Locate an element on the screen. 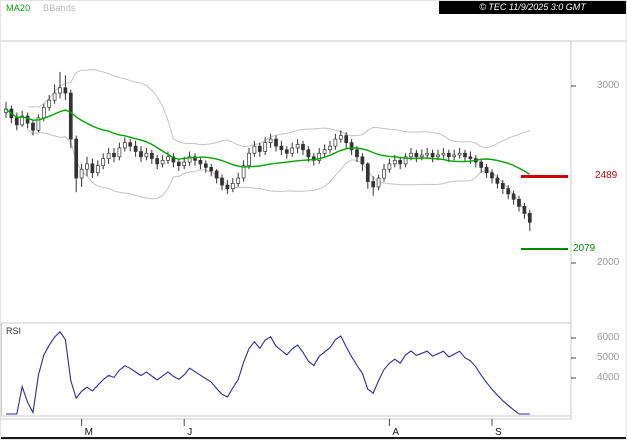  bb-upper-line is located at coordinates (278, 109).